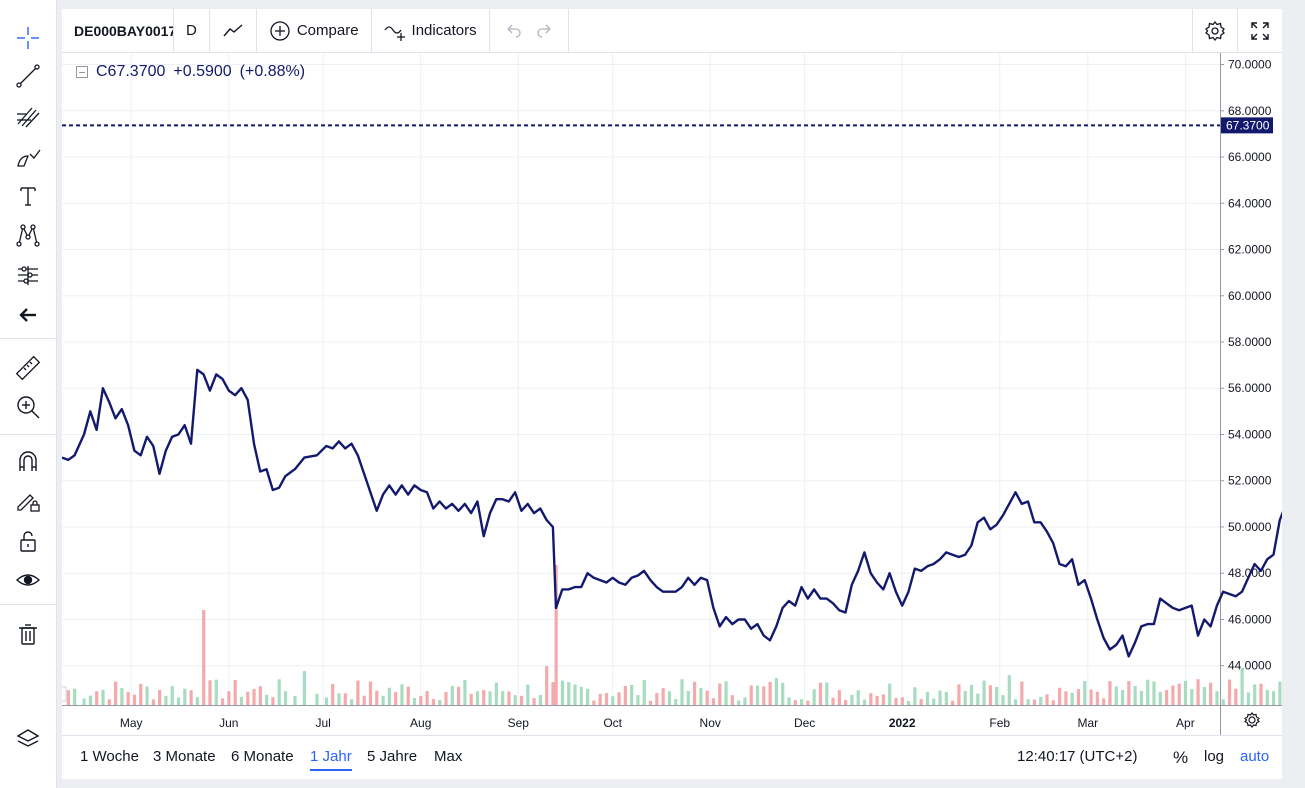 The image size is (1305, 788). Describe the element at coordinates (519, 723) in the screenshot. I see `time-label: Sep` at that location.